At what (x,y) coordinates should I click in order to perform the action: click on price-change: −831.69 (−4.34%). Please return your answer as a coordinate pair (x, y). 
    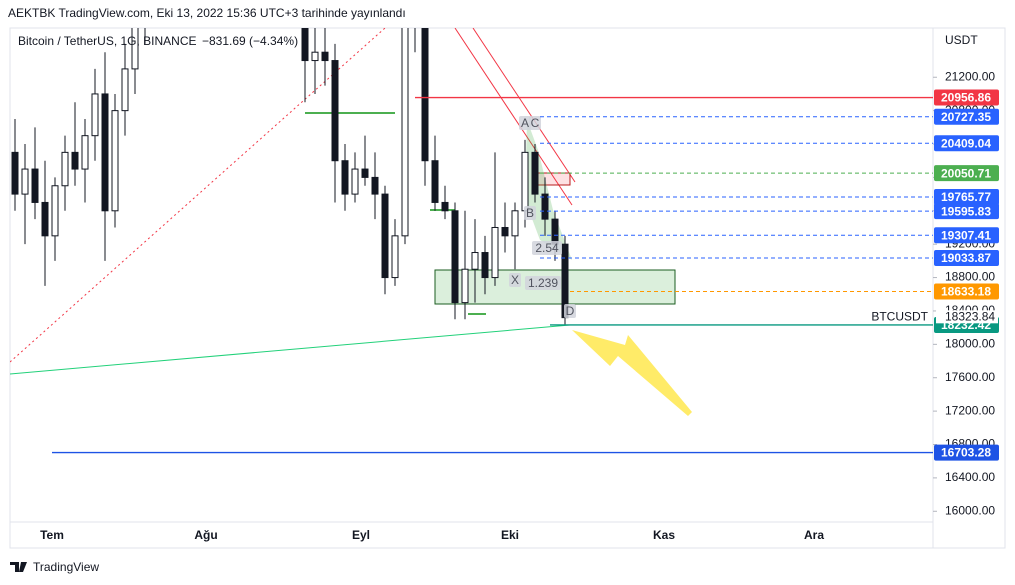
    Looking at the image, I should click on (250, 41).